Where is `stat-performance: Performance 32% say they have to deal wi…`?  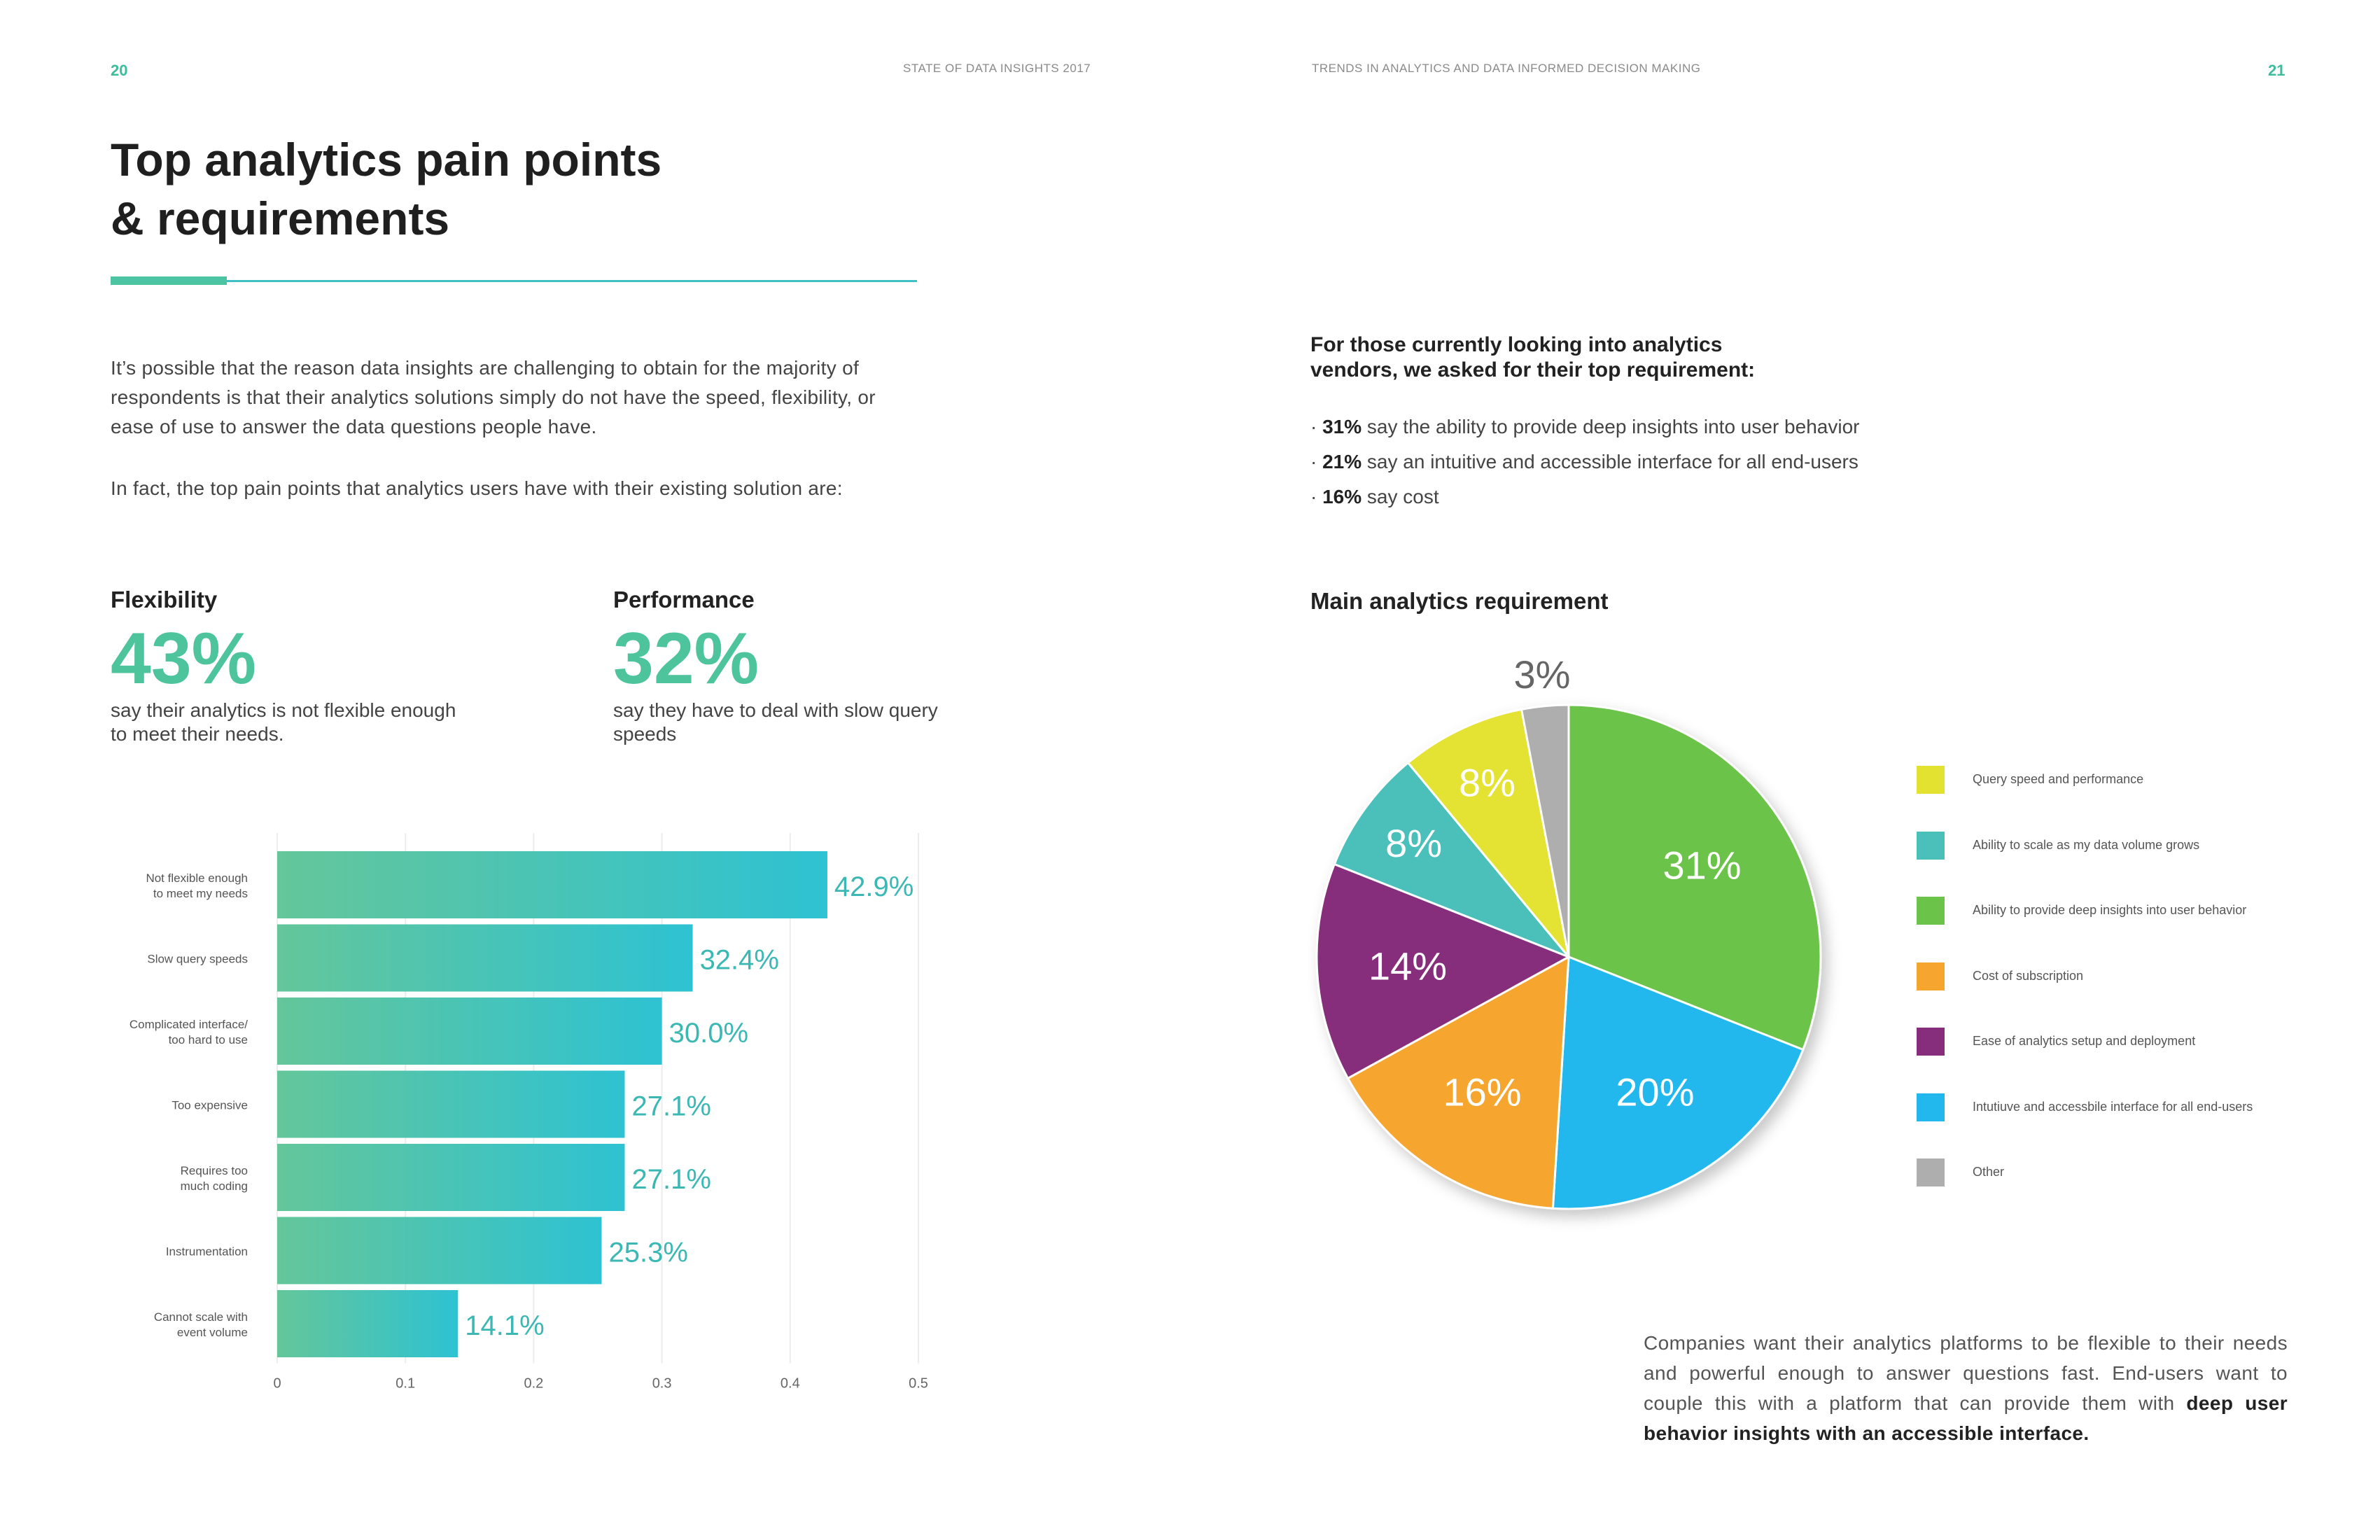
stat-performance: Performance 32% say they have to deal wi… is located at coordinates (809, 666).